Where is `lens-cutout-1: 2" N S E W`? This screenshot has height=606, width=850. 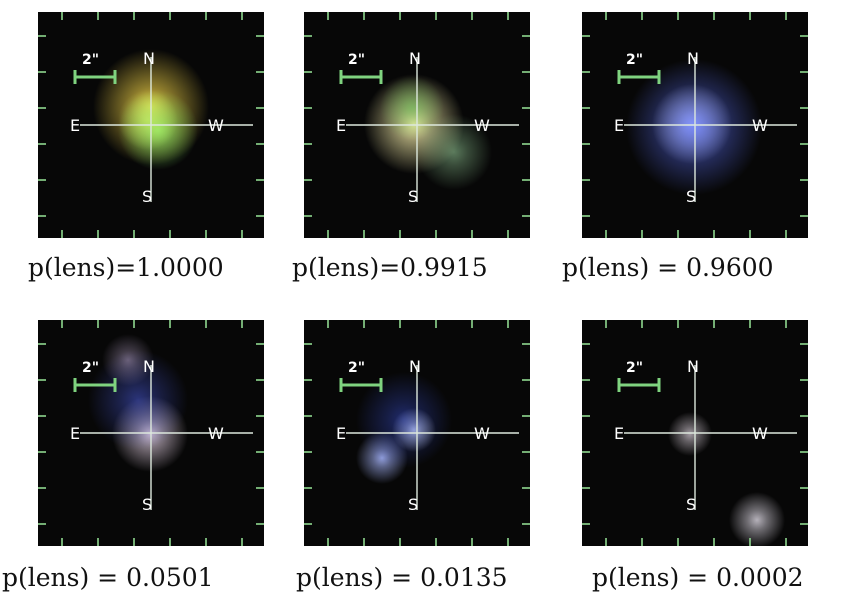
lens-cutout-1: 2" N S E W is located at coordinates (151, 125).